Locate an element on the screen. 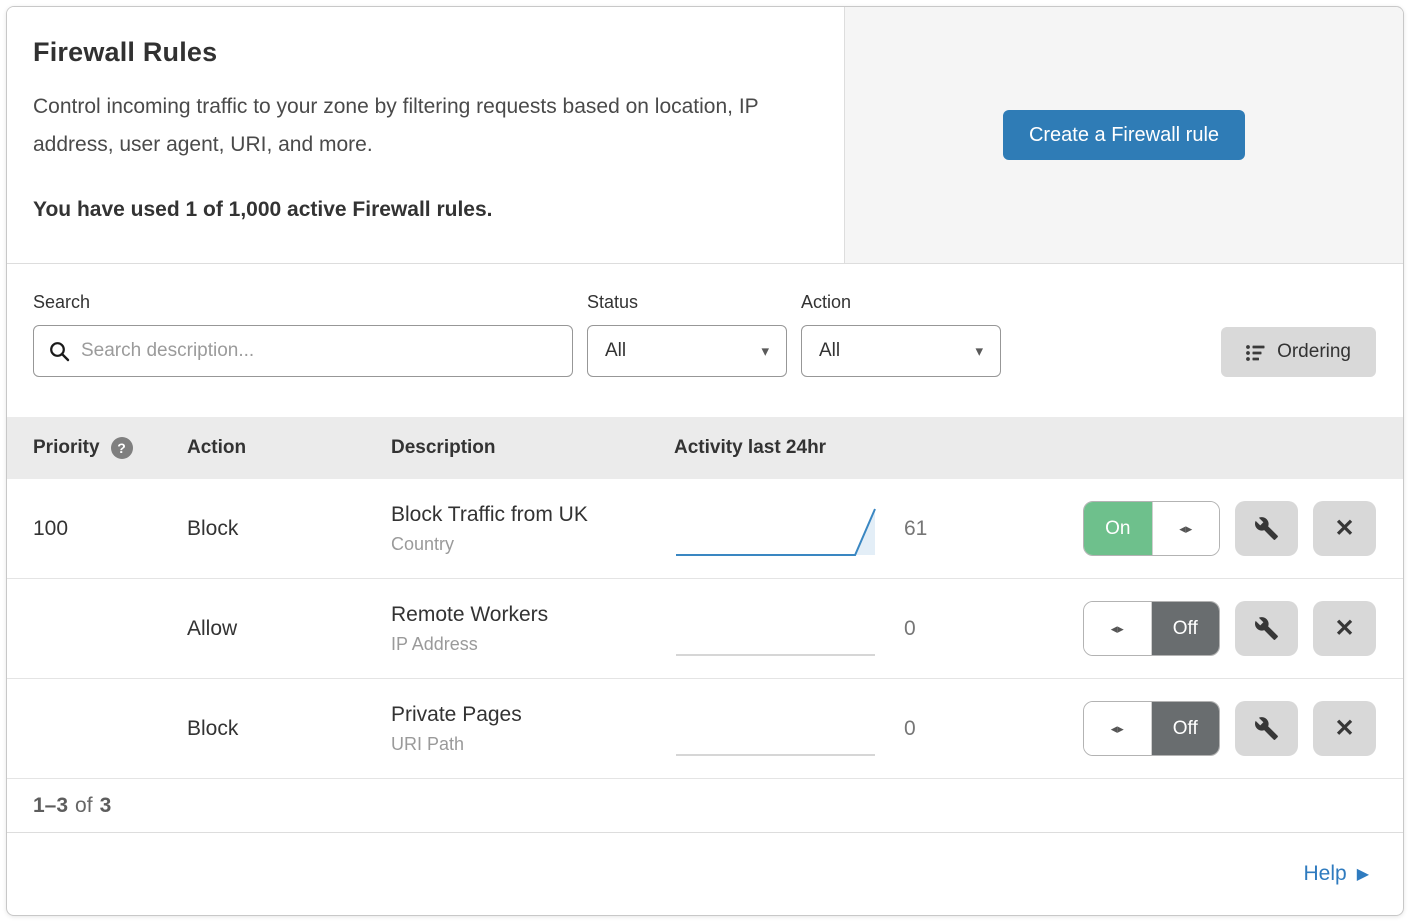  header-action-panel: Create a Firewall rule is located at coordinates (1124, 135).